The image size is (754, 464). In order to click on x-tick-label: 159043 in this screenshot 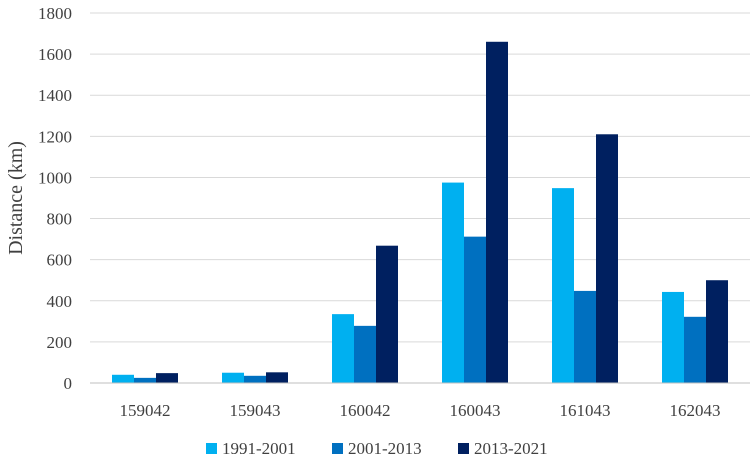, I will do `click(255, 410)`.